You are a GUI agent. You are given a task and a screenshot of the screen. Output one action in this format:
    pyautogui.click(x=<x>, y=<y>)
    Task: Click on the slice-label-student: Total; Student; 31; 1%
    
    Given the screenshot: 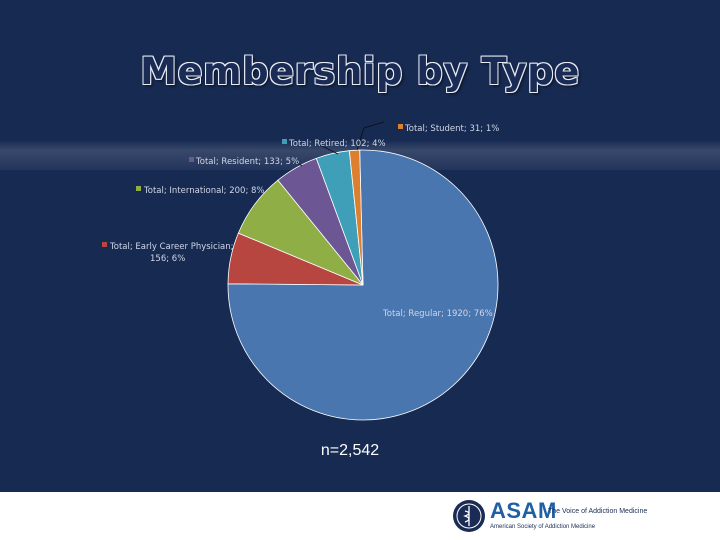 What is the action you would take?
    pyautogui.click(x=451, y=129)
    